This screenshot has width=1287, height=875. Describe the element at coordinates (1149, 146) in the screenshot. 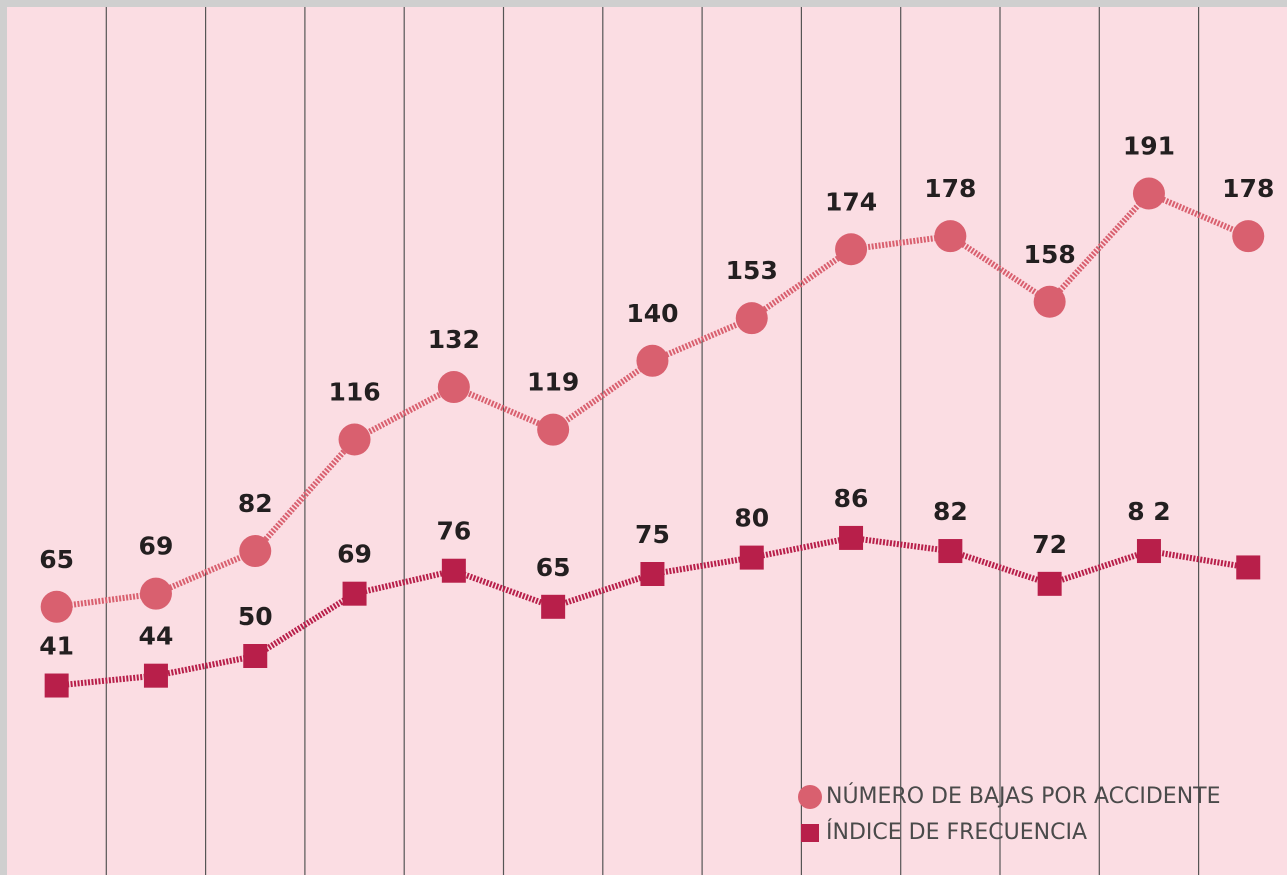

I see `value-label: 191` at that location.